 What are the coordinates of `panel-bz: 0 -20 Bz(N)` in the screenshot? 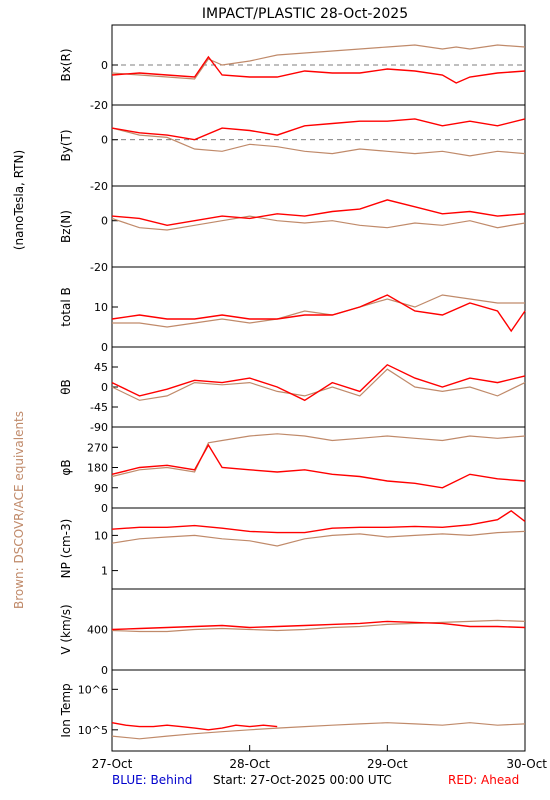 It's located at (292, 229).